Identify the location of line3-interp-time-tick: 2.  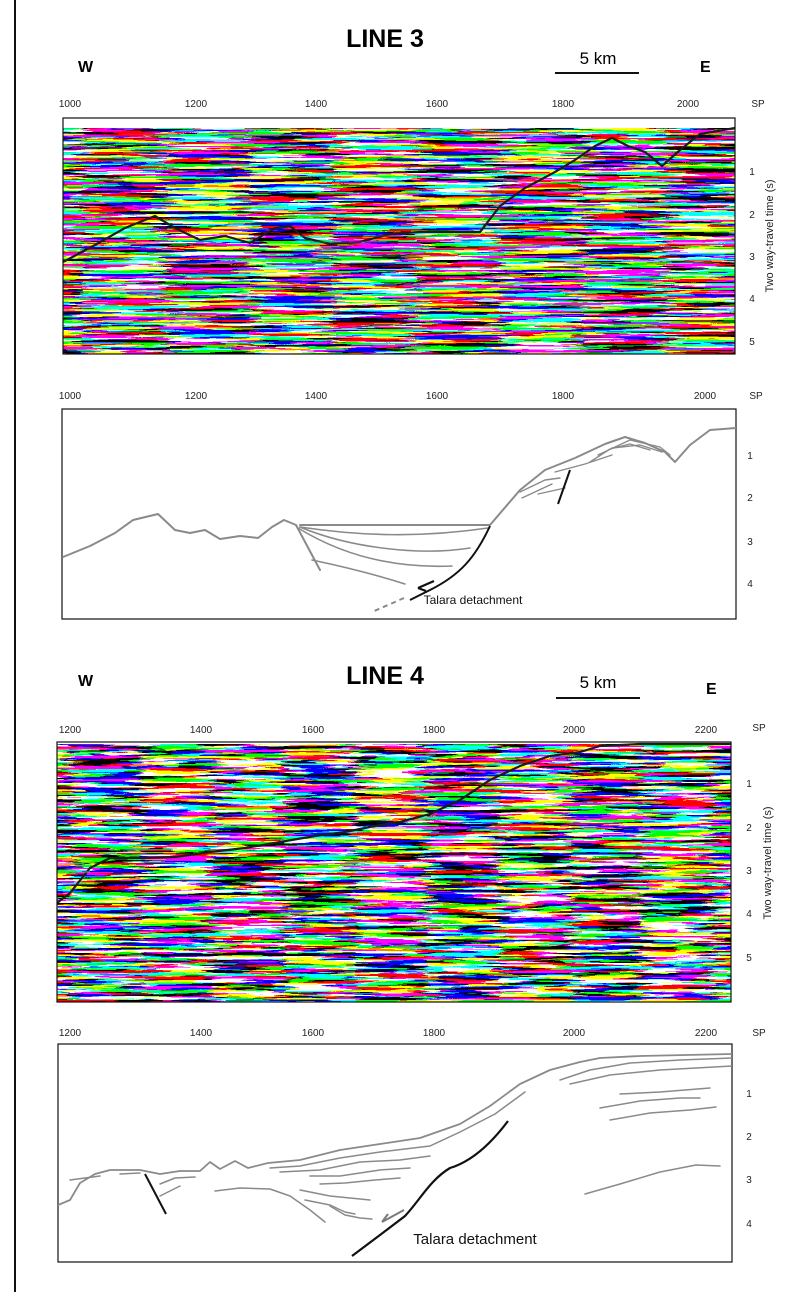
(750, 498).